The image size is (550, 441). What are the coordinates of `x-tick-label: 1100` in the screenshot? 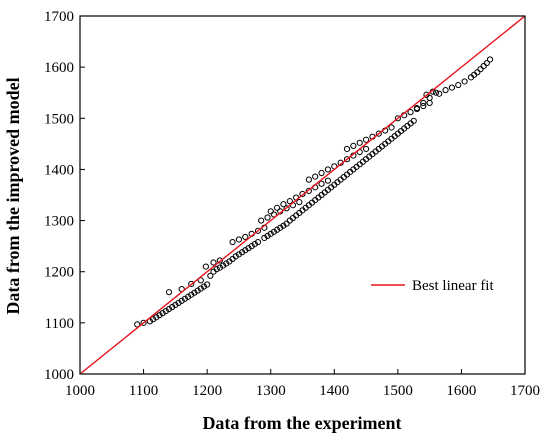 It's located at (143, 391).